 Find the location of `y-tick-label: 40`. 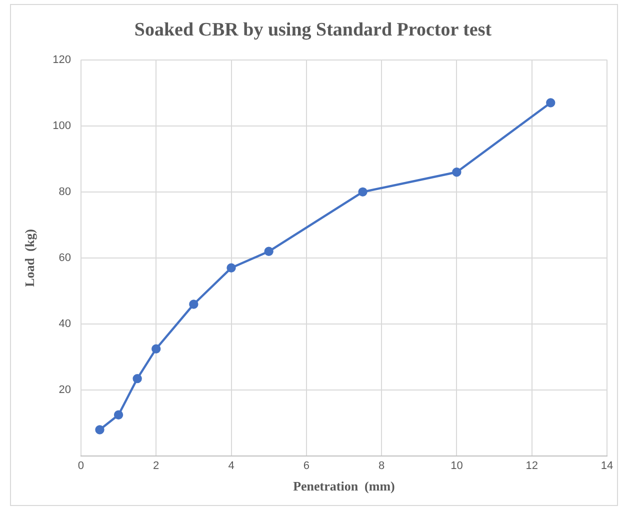

y-tick-label: 40 is located at coordinates (64, 324).